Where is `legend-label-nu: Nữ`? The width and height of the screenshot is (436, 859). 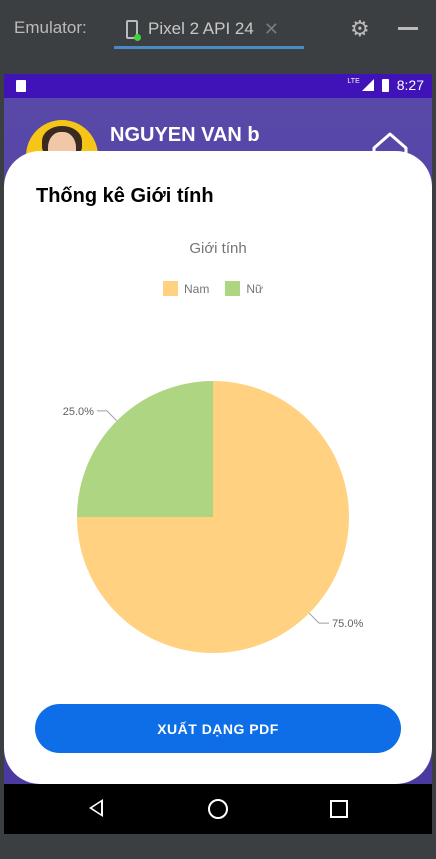 legend-label-nu: Nữ is located at coordinates (255, 288).